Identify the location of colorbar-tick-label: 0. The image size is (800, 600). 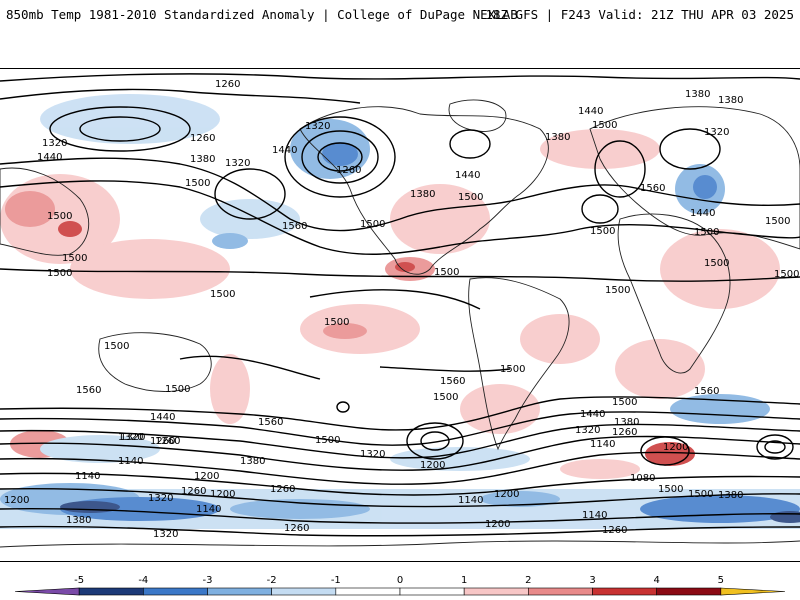
(400, 580).